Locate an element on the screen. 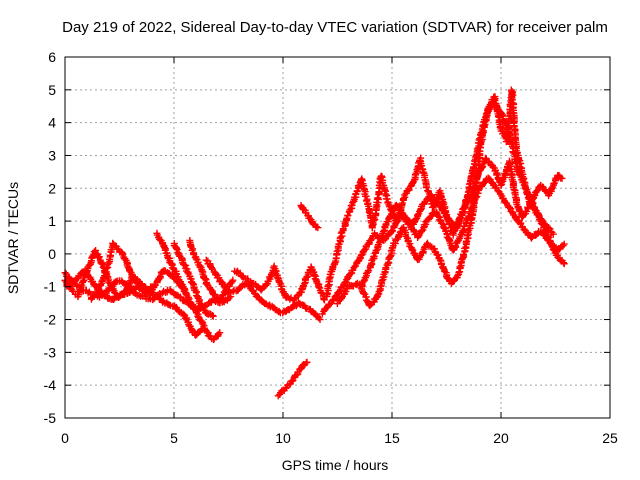 This screenshot has height=480, width=640. x-tick-label: 10 is located at coordinates (283, 438).